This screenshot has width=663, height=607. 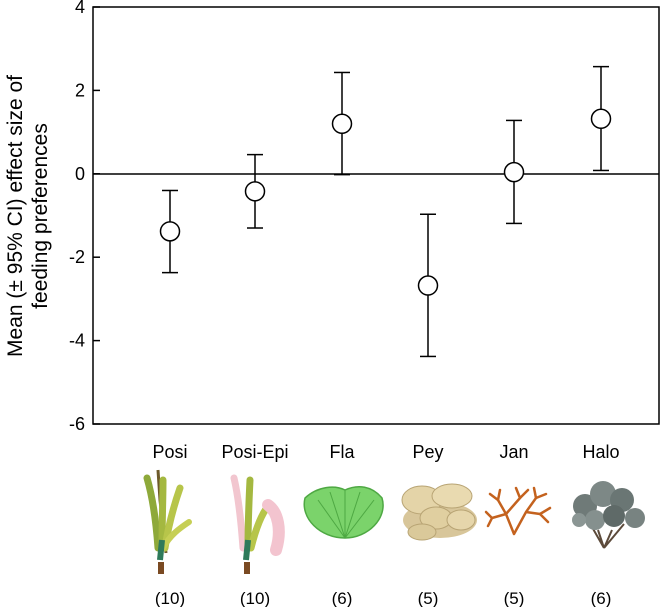 I want to click on y-tick-label: -6, so click(x=77, y=424).